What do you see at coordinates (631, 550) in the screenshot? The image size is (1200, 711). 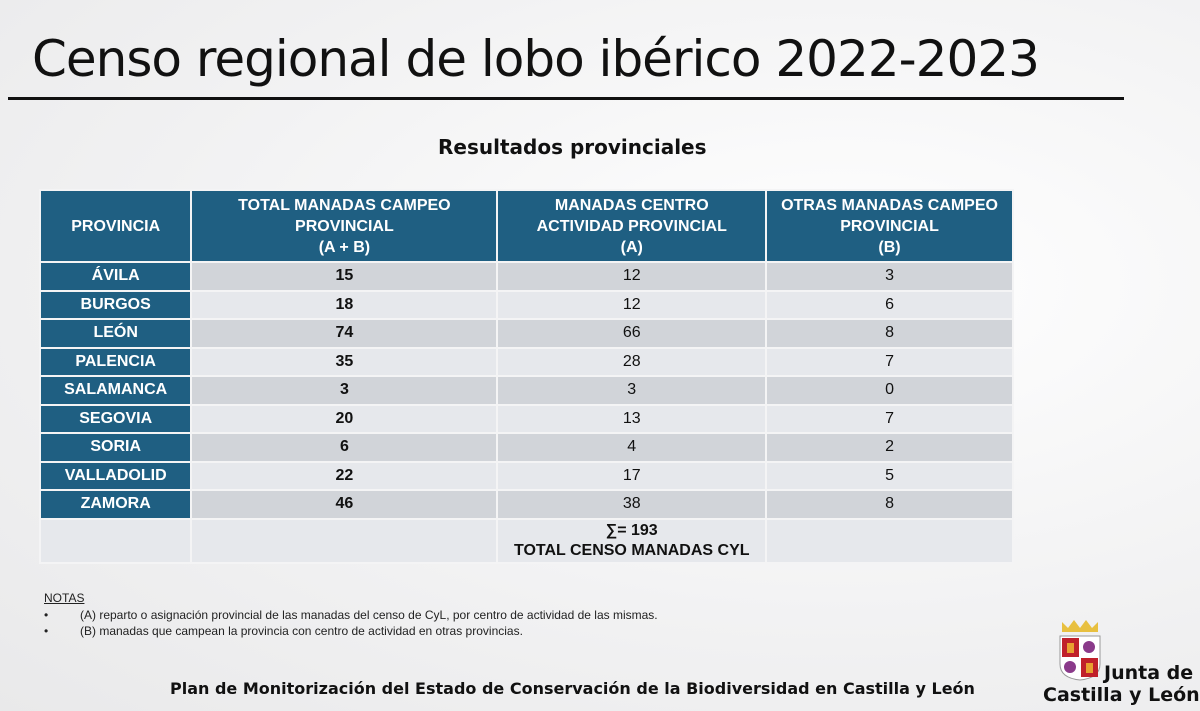 I see `sum-label: TOTAL CENSO MANADAS CYL` at bounding box center [631, 550].